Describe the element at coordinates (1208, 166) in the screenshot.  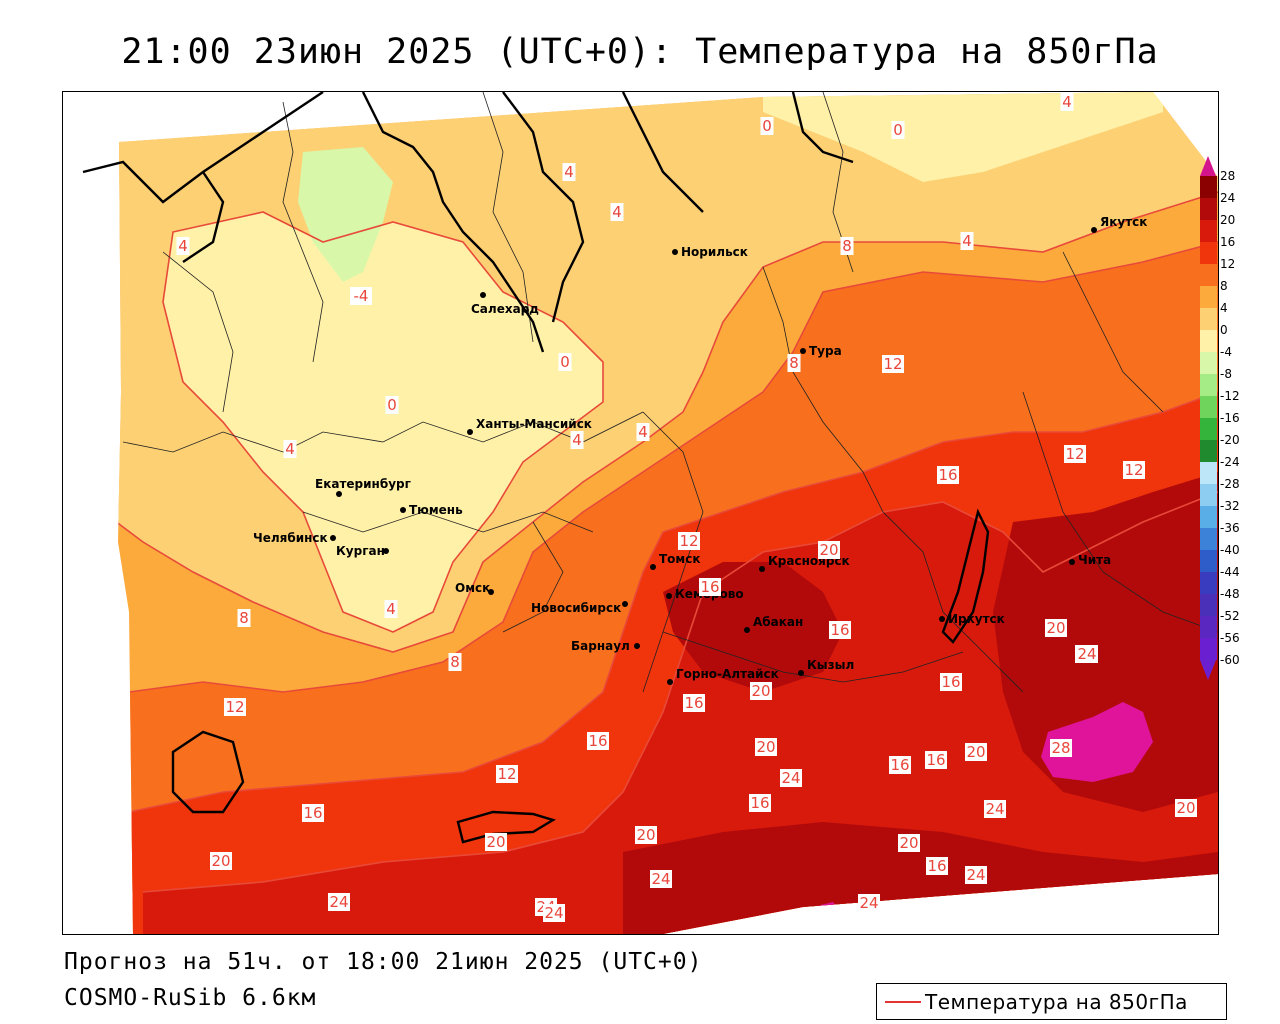
I see `colorbar-top-arrow` at that location.